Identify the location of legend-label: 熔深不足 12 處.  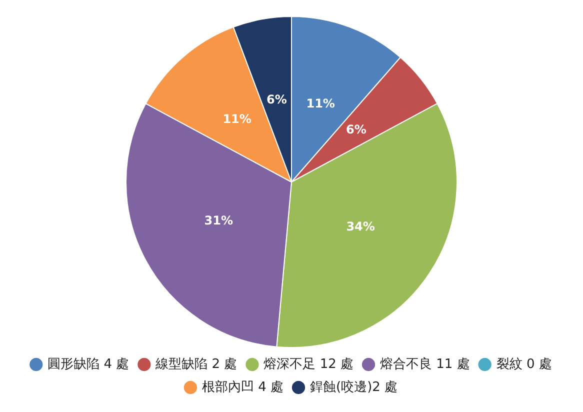
(309, 364).